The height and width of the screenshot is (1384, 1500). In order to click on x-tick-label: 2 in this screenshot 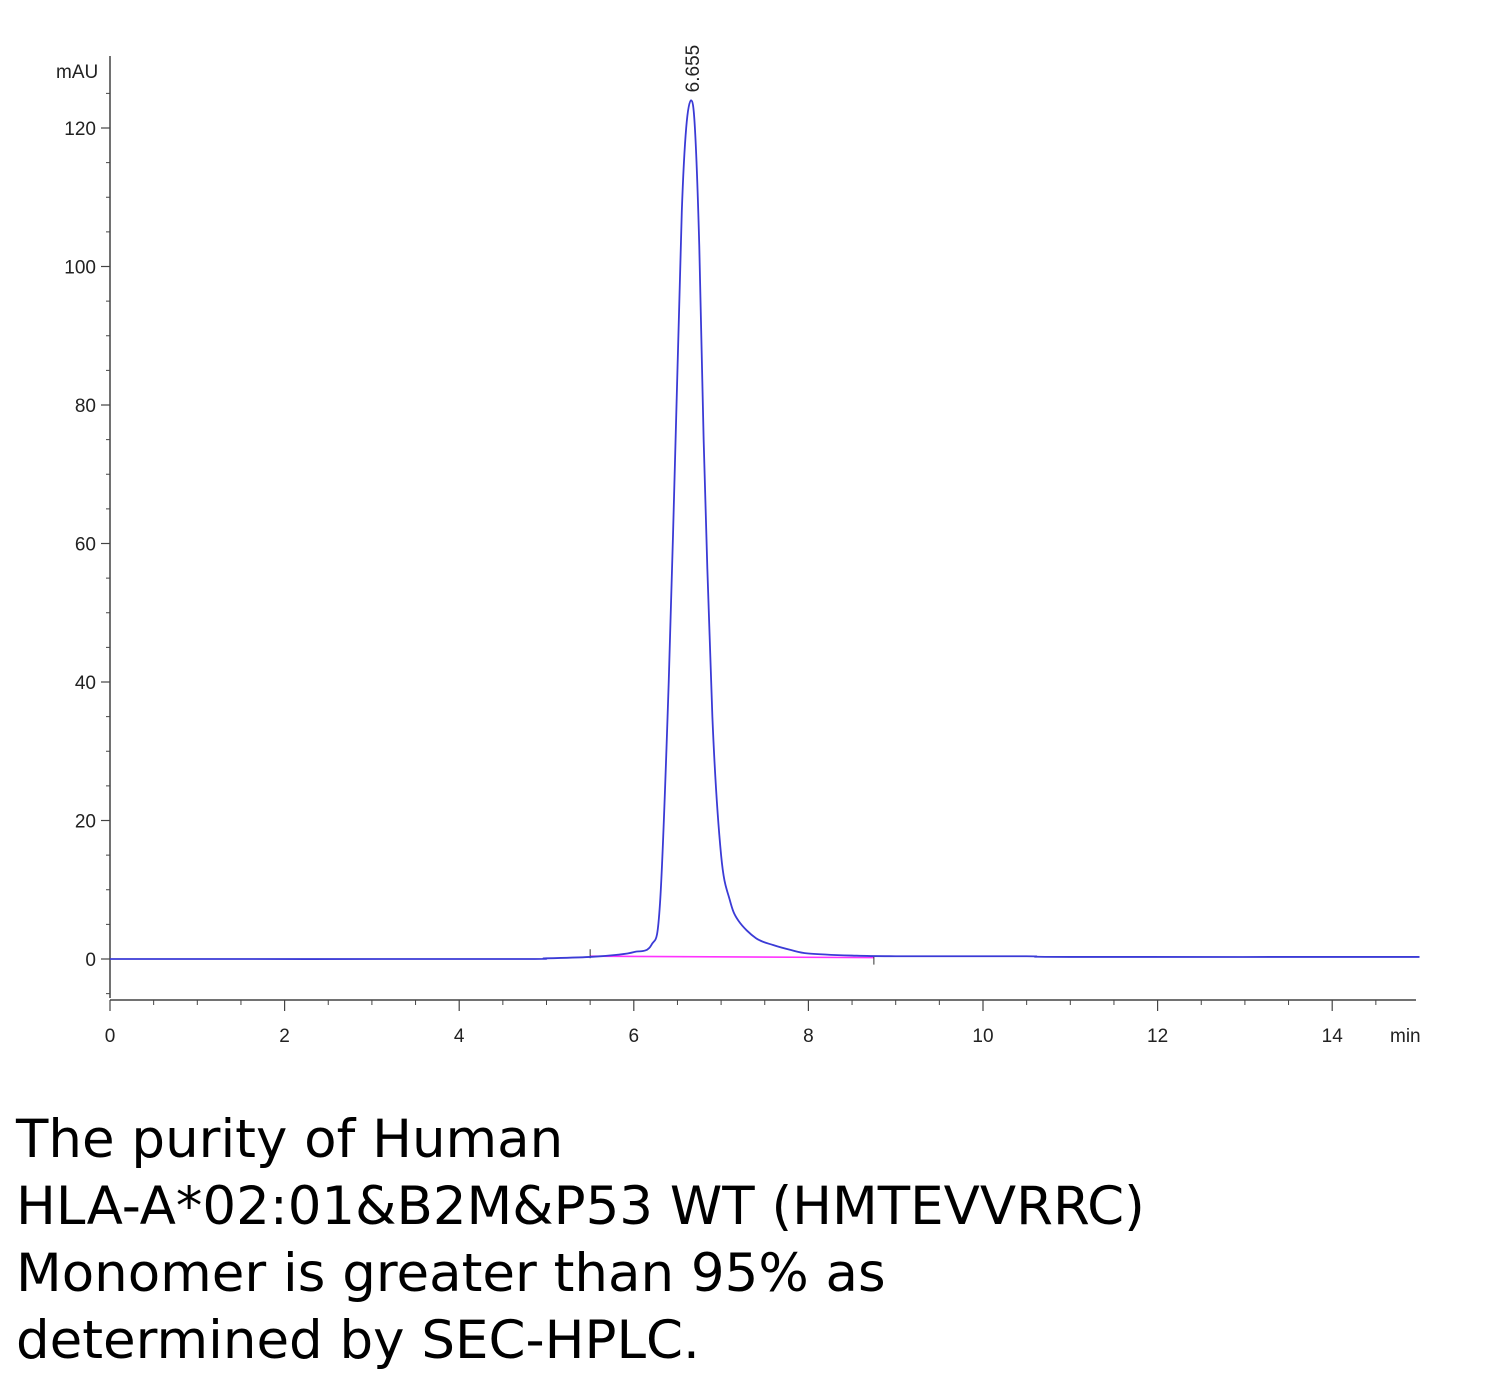, I will do `click(284, 1036)`.